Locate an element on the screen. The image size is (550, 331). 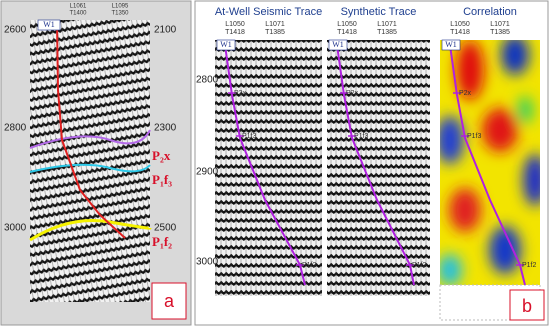
panel-label: b is located at coordinates (527, 306).